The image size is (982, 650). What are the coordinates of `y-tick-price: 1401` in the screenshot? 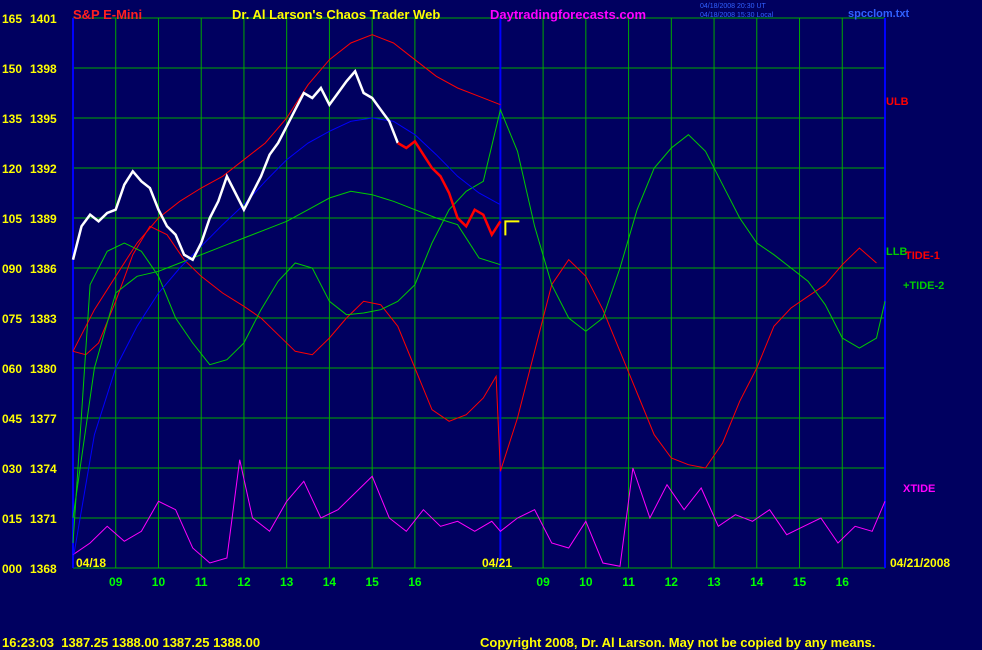 It's located at (43, 19).